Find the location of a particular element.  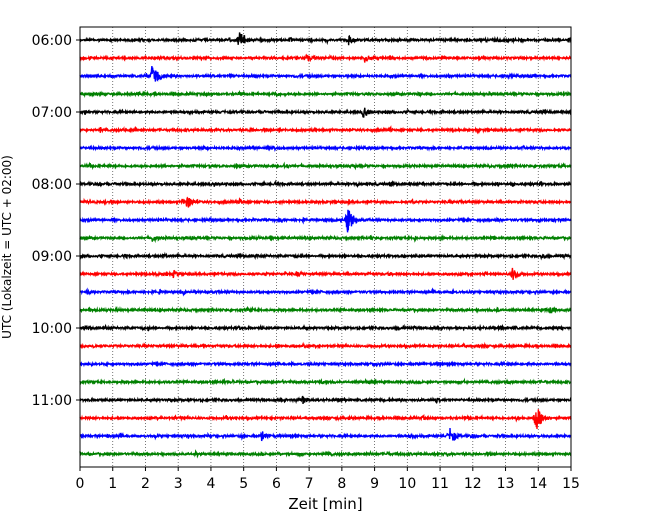

x-tick-label: 9 is located at coordinates (374, 484).